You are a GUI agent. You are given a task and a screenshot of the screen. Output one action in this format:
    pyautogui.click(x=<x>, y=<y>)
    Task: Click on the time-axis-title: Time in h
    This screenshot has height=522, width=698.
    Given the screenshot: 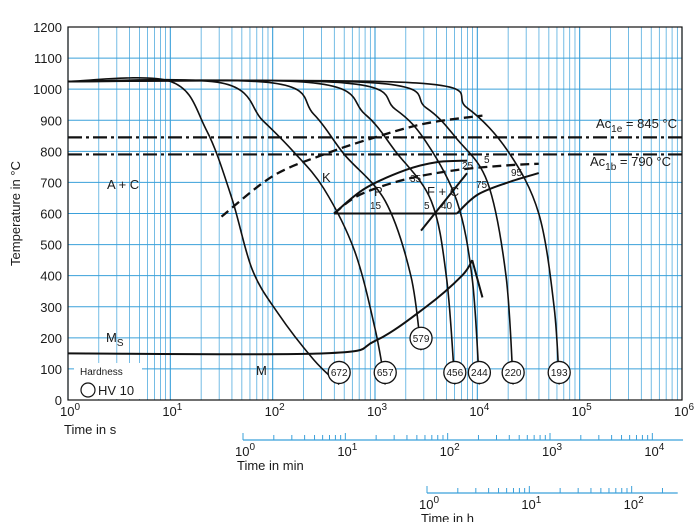 What is the action you would take?
    pyautogui.click(x=447, y=516)
    